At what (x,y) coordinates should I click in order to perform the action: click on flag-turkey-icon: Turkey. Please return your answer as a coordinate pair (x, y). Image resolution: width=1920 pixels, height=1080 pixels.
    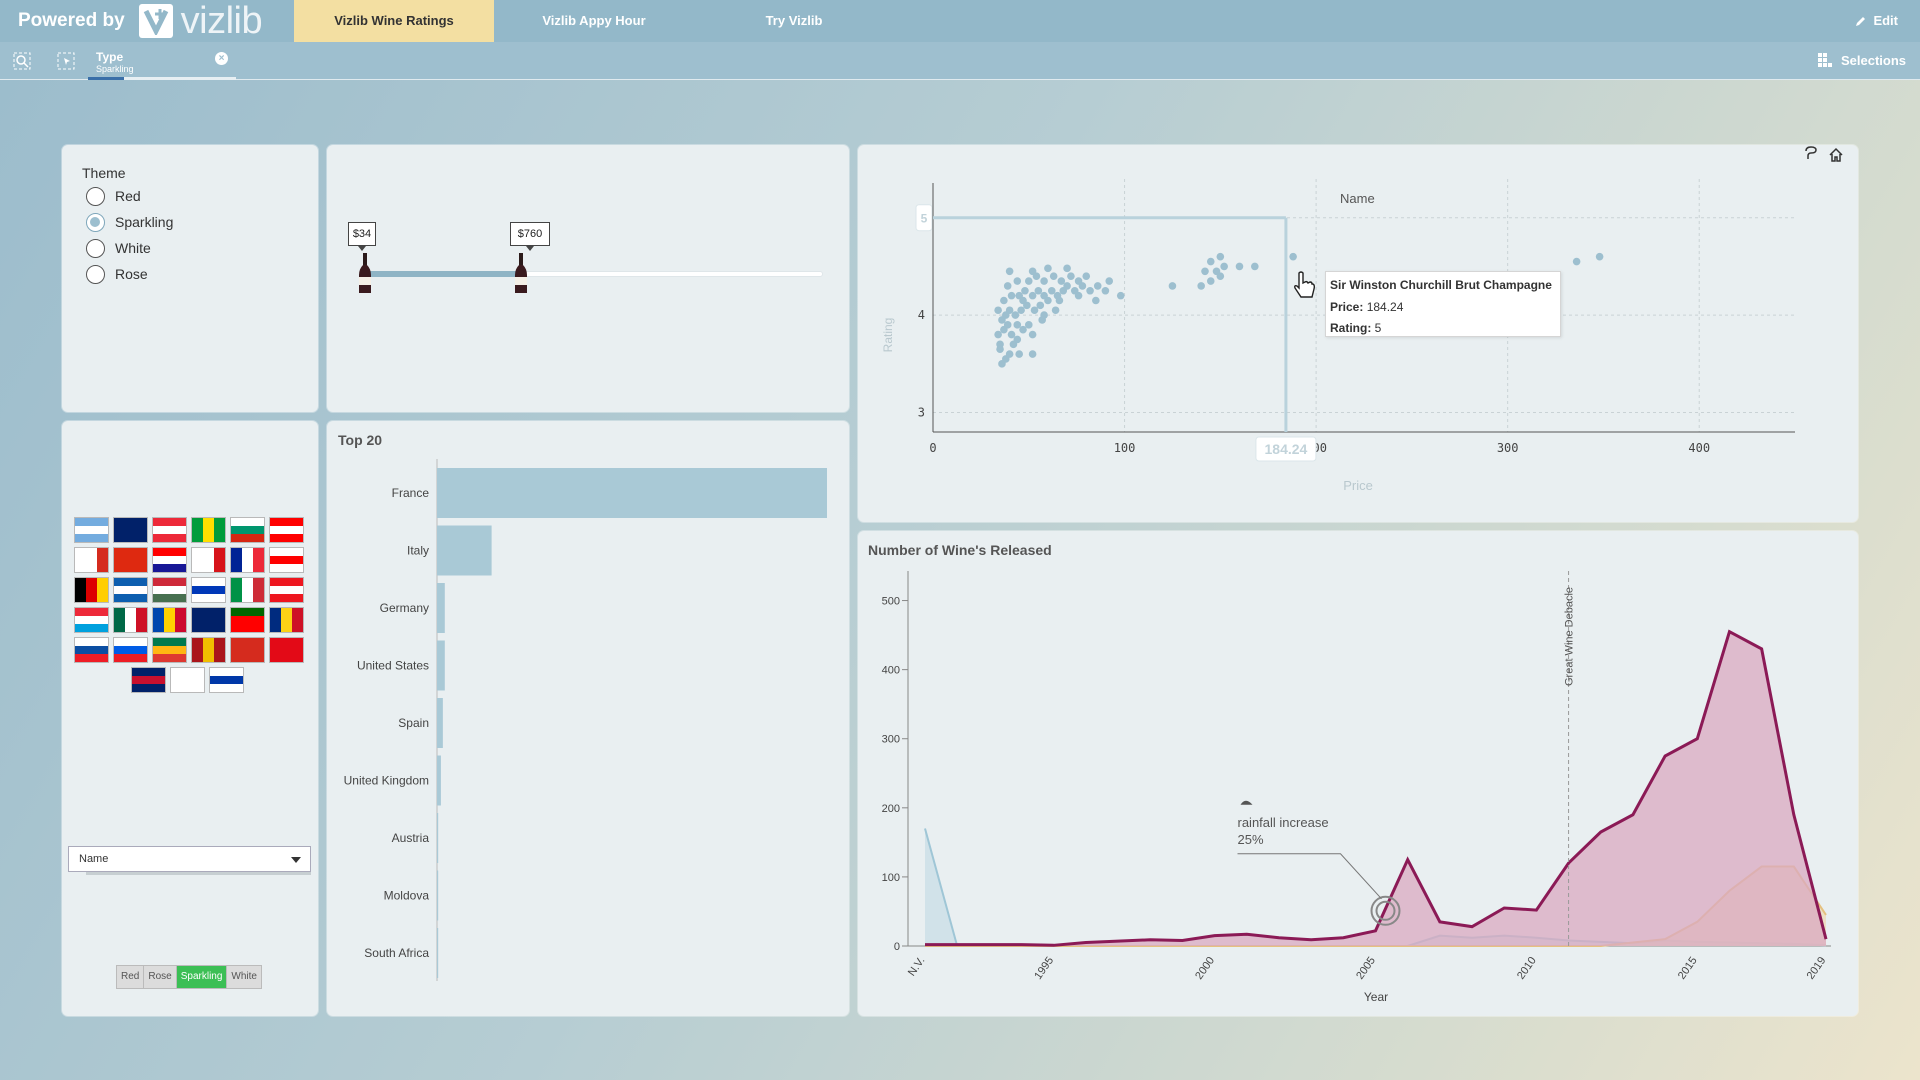
    Looking at the image, I should click on (286, 650).